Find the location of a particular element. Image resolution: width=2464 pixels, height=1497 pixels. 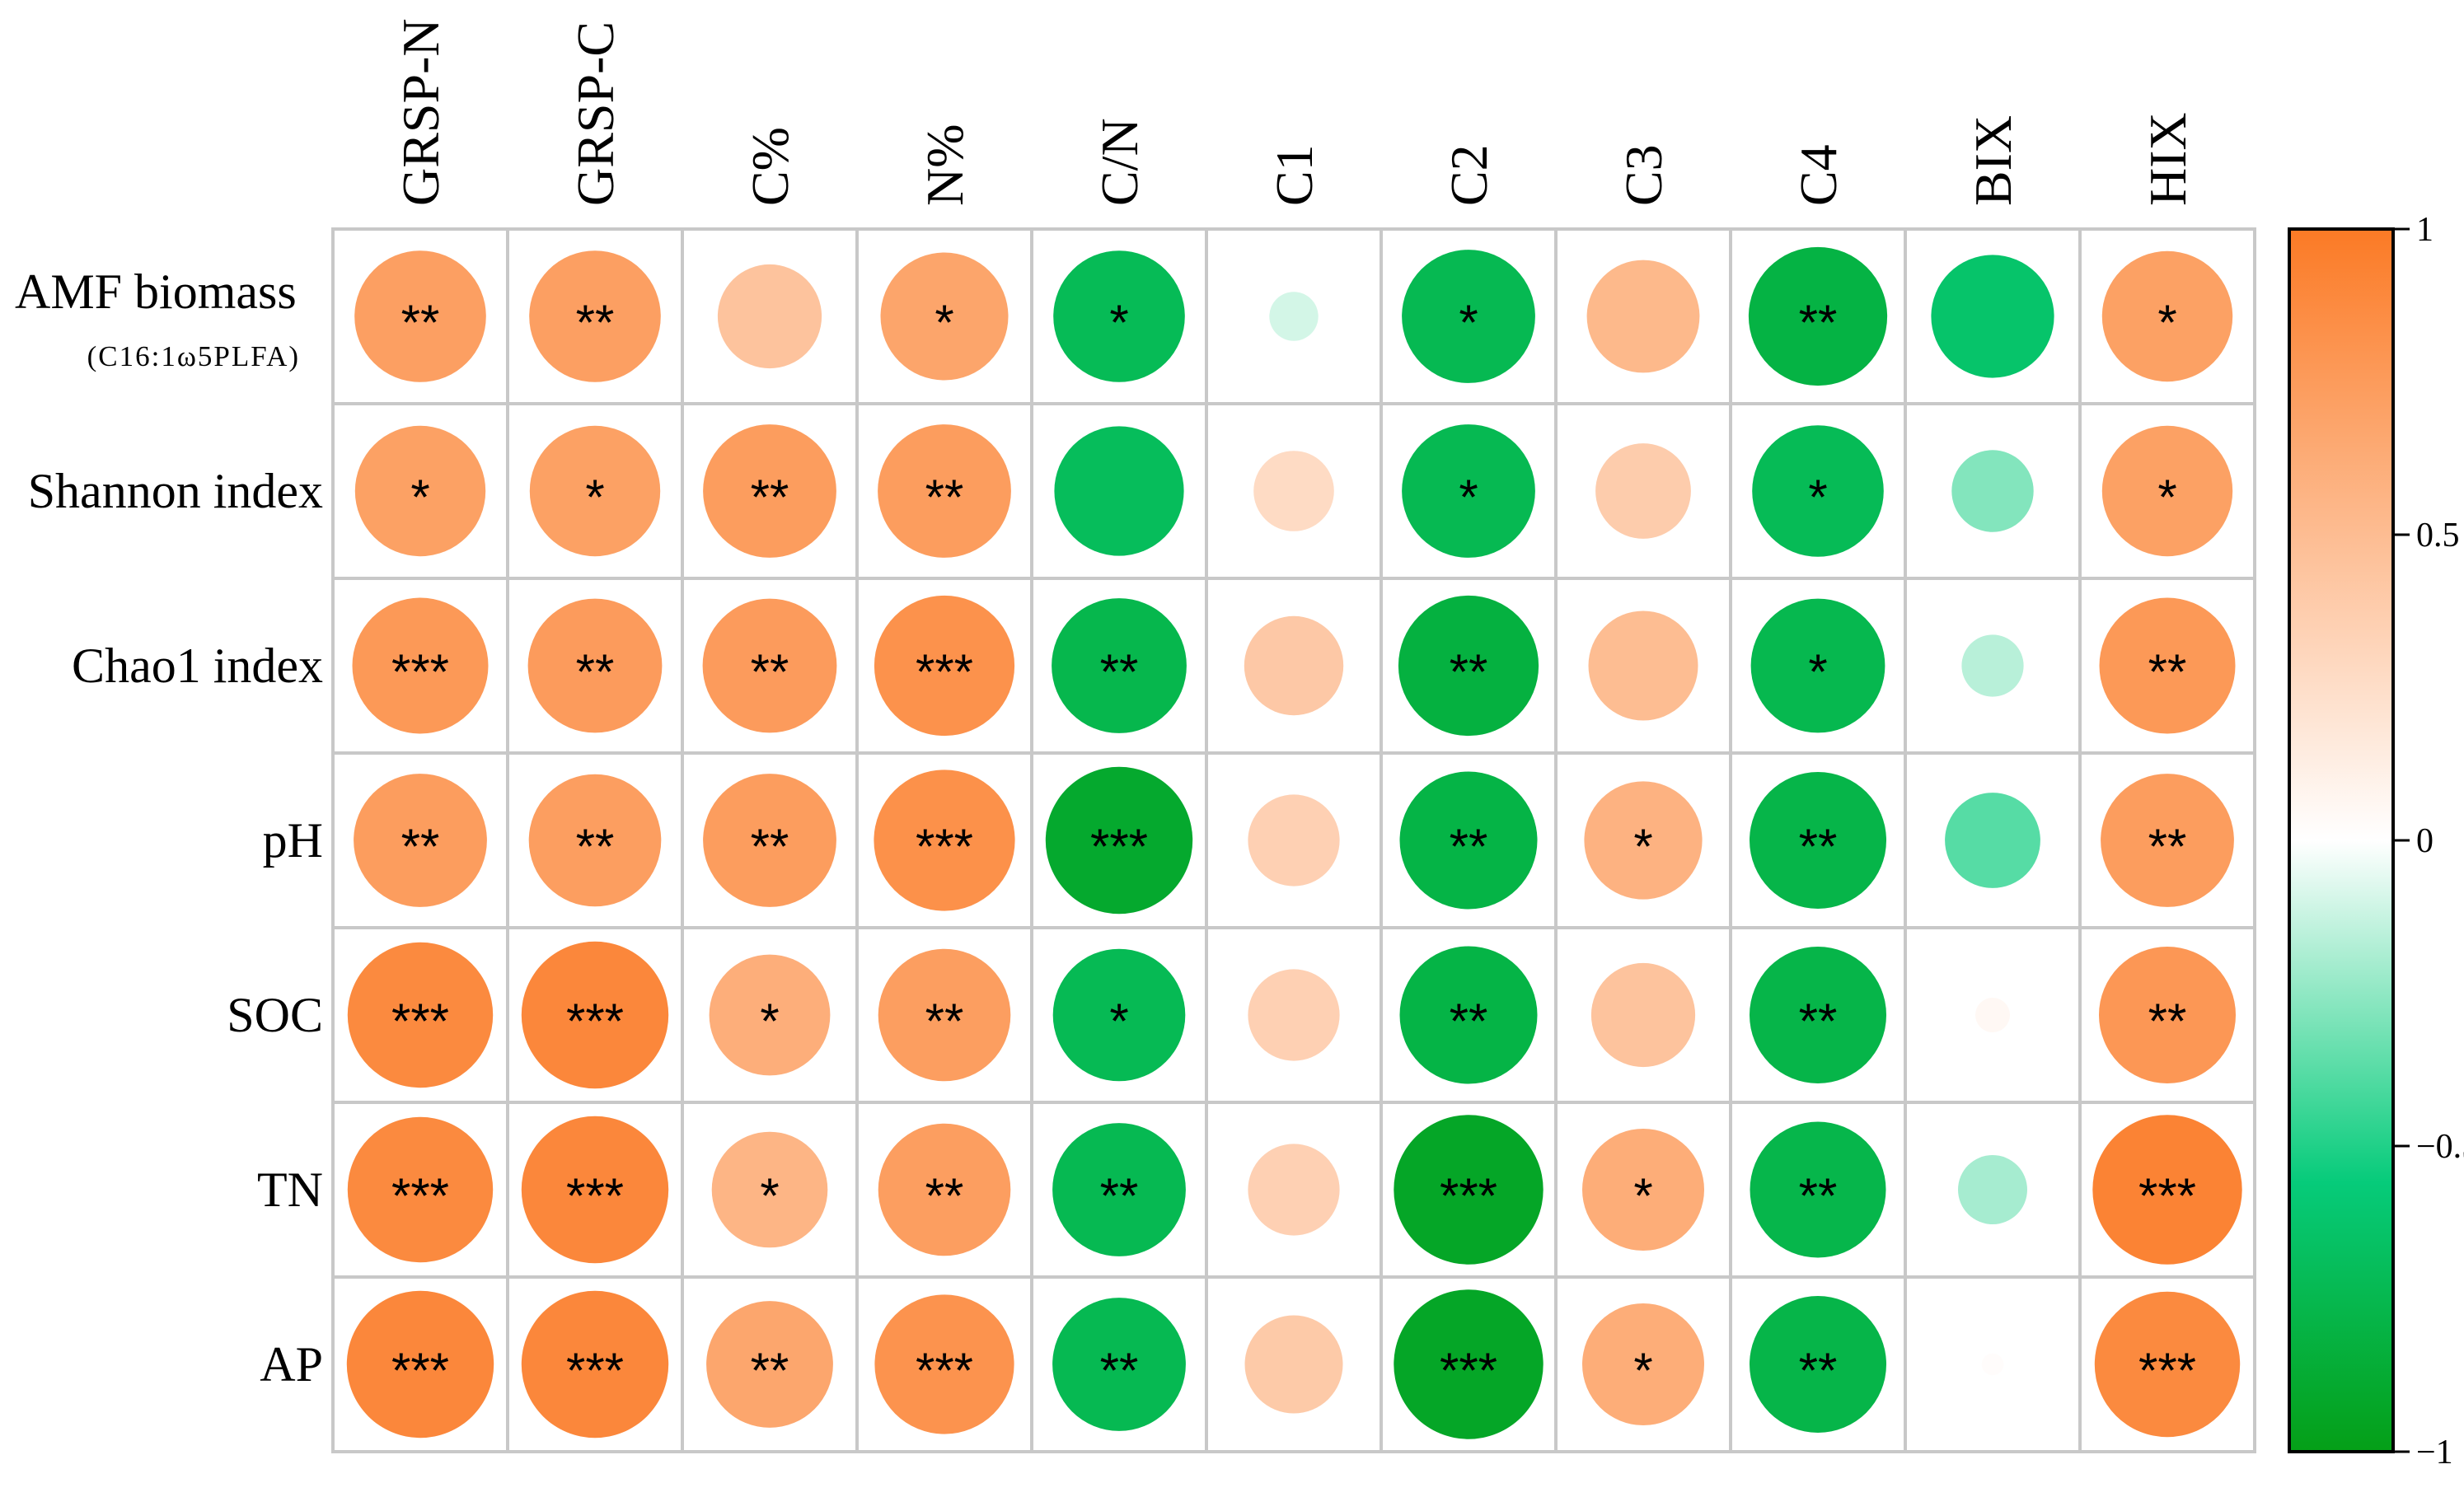

column-label: C1 is located at coordinates (1294, 175).